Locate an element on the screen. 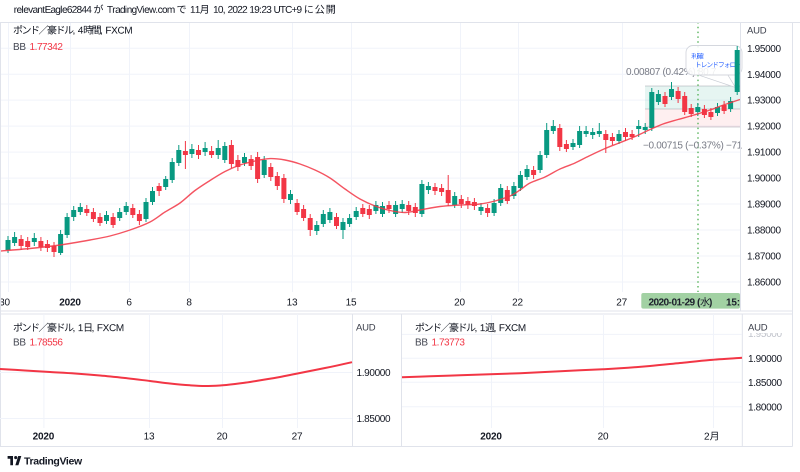 The width and height of the screenshot is (800, 472). svg-text: 1.88000 is located at coordinates (764, 231).